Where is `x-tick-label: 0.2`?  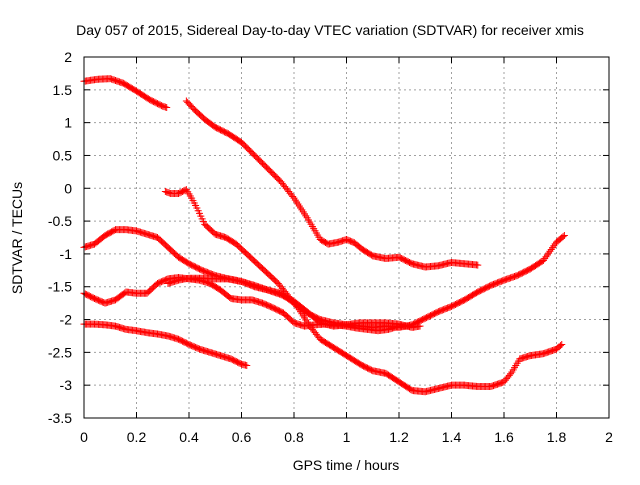
x-tick-label: 0.2 is located at coordinates (137, 437).